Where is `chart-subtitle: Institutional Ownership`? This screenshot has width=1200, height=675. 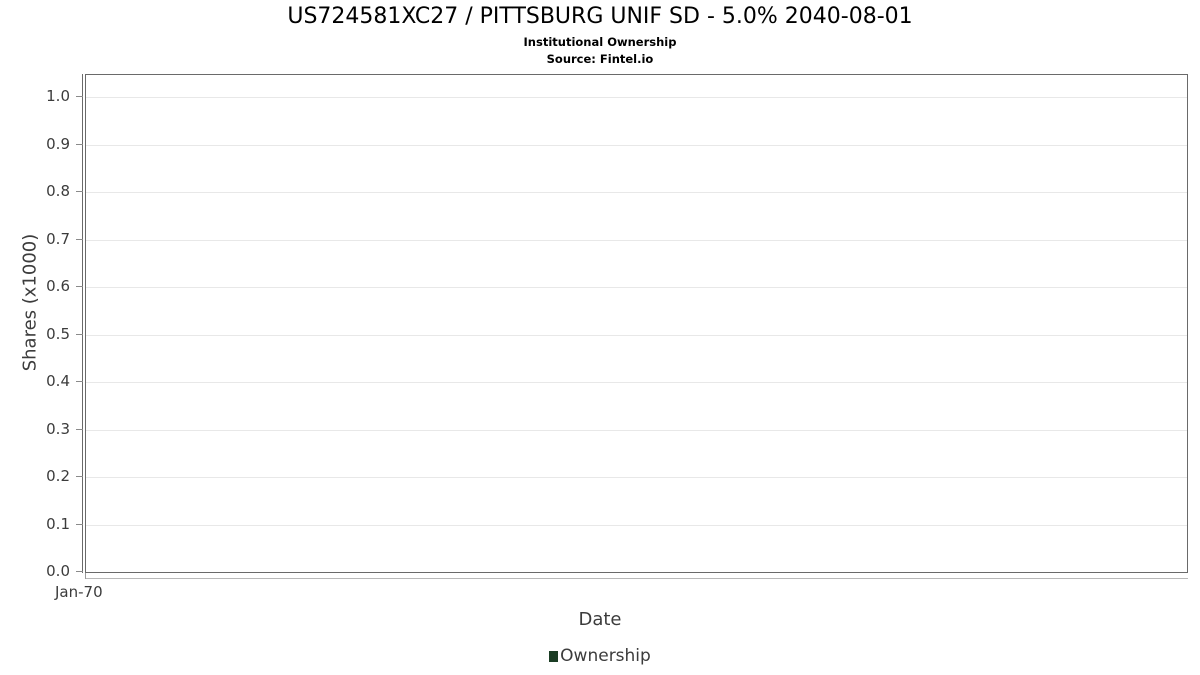
chart-subtitle: Institutional Ownership is located at coordinates (600, 42).